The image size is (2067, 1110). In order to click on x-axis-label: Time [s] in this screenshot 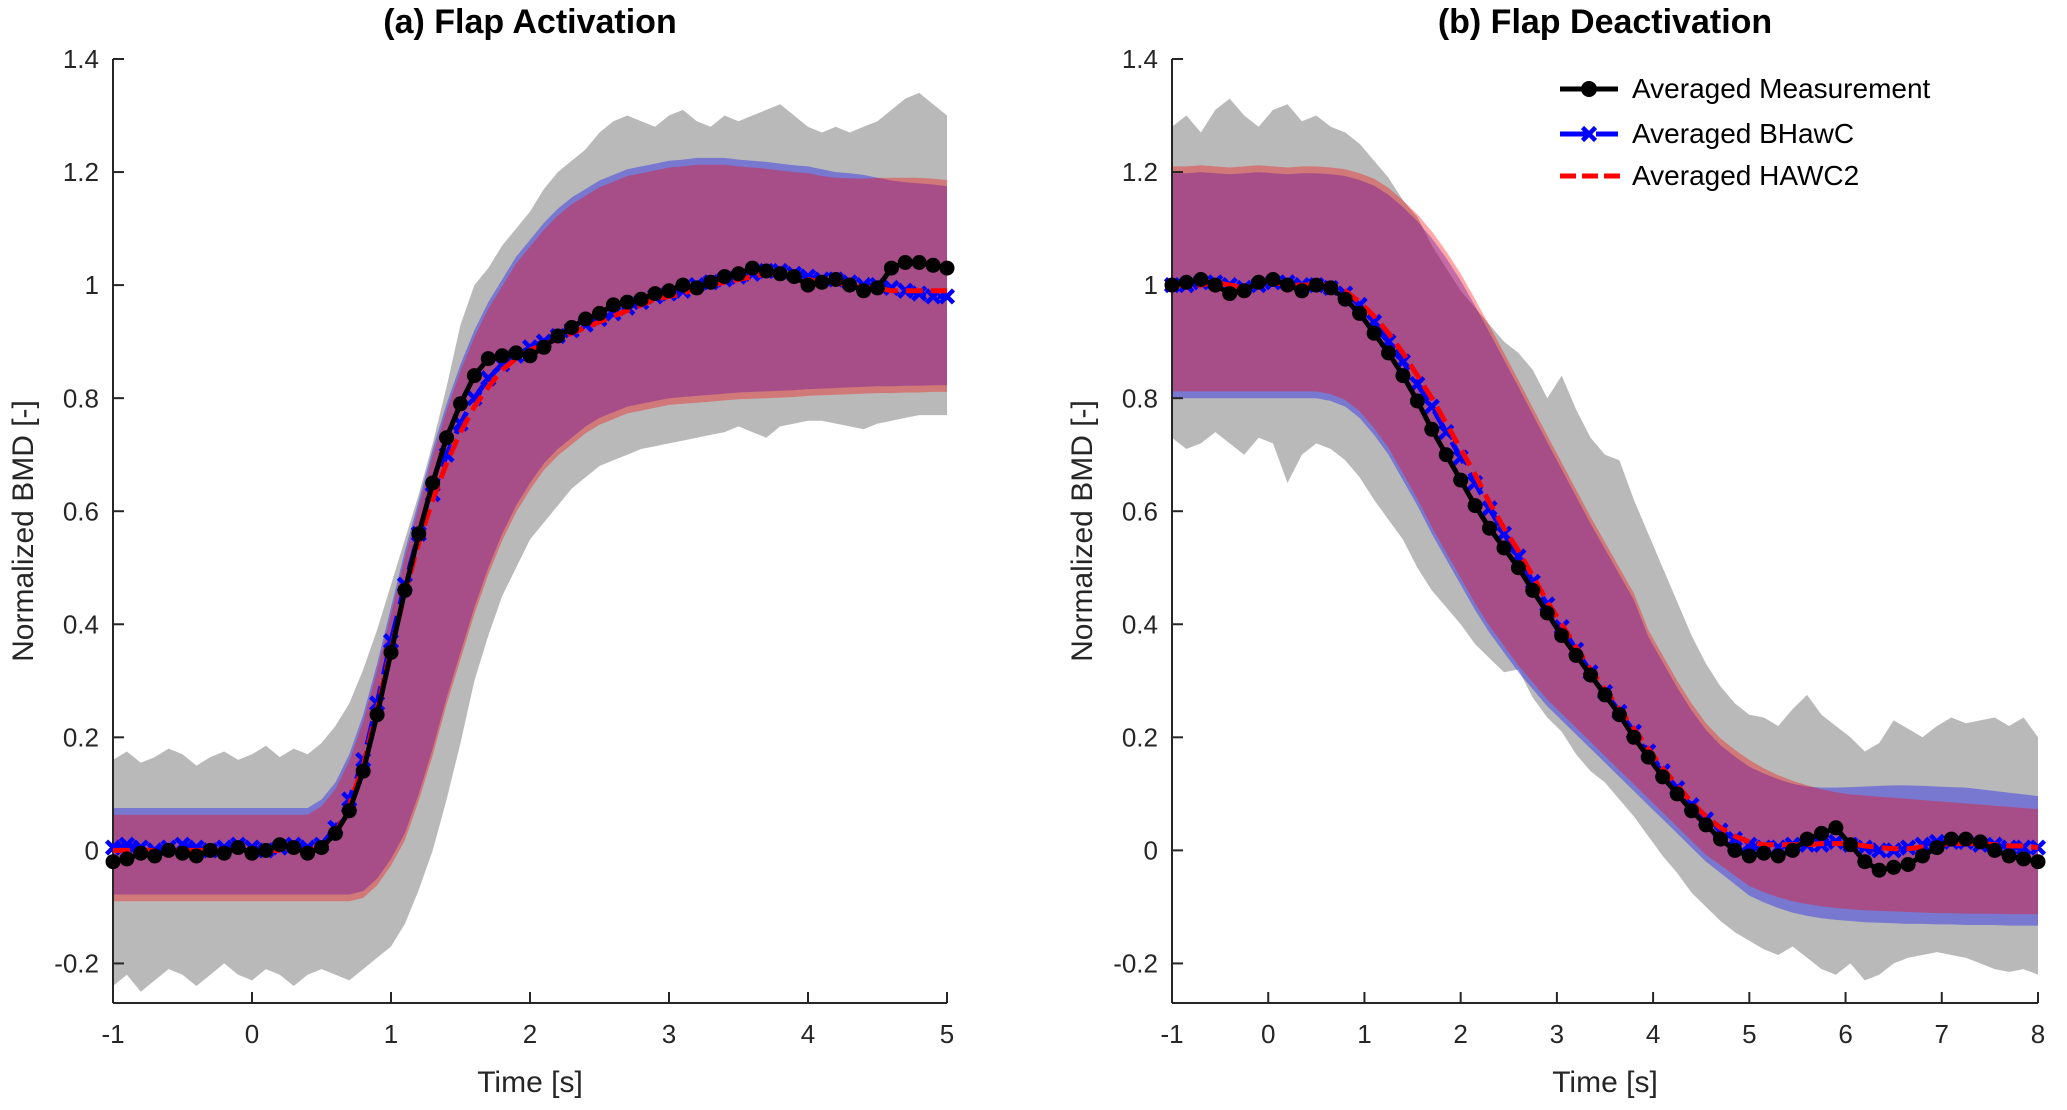, I will do `click(530, 1082)`.